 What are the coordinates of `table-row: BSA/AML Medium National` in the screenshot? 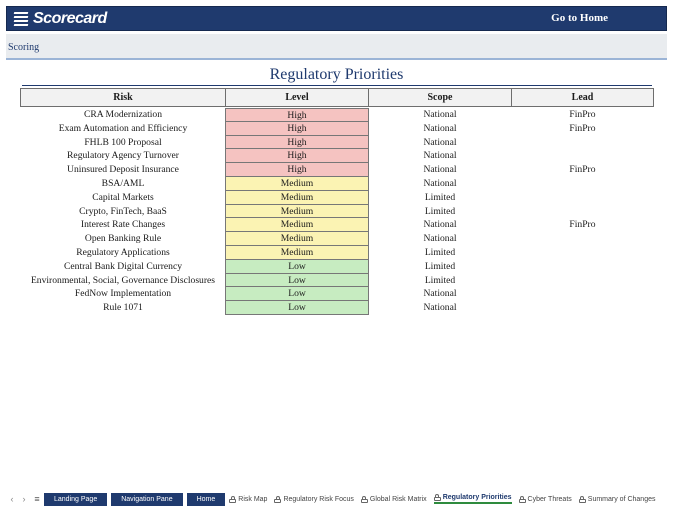 It's located at (336, 183).